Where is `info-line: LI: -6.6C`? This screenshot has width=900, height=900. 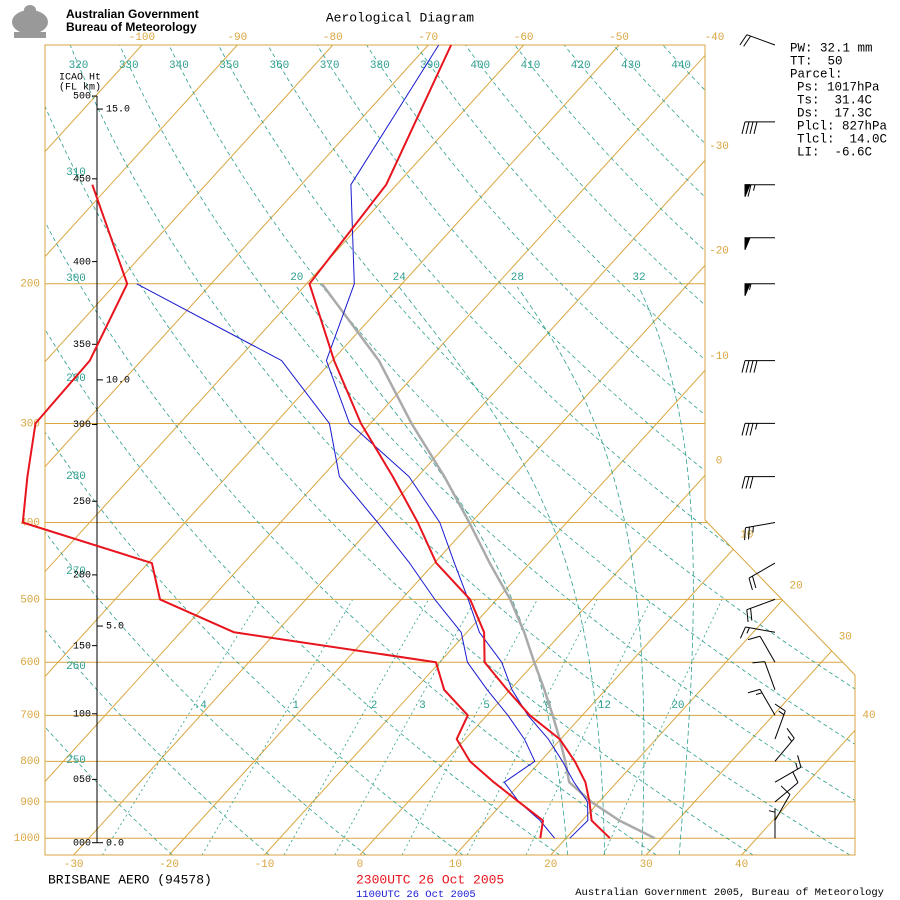 info-line: LI: -6.6C is located at coordinates (834, 152).